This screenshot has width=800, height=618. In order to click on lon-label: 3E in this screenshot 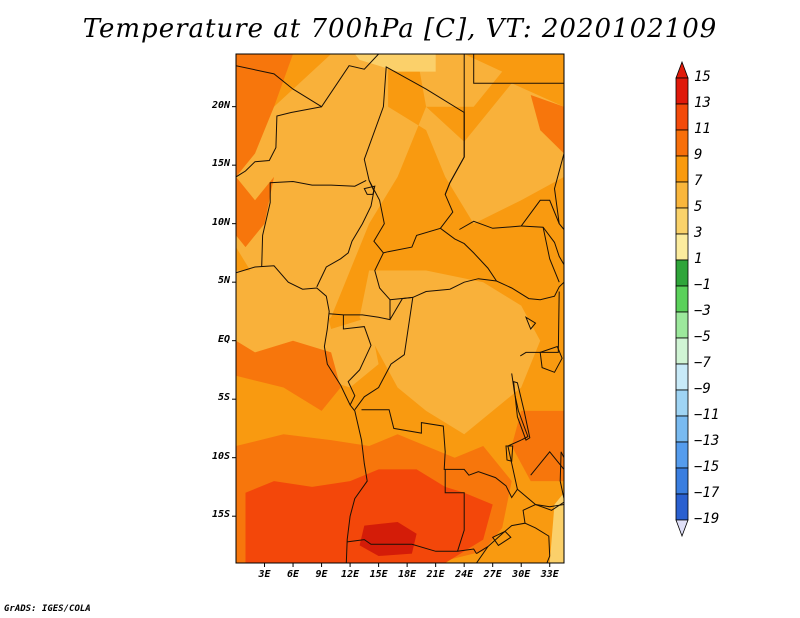, I will do `click(264, 574)`.